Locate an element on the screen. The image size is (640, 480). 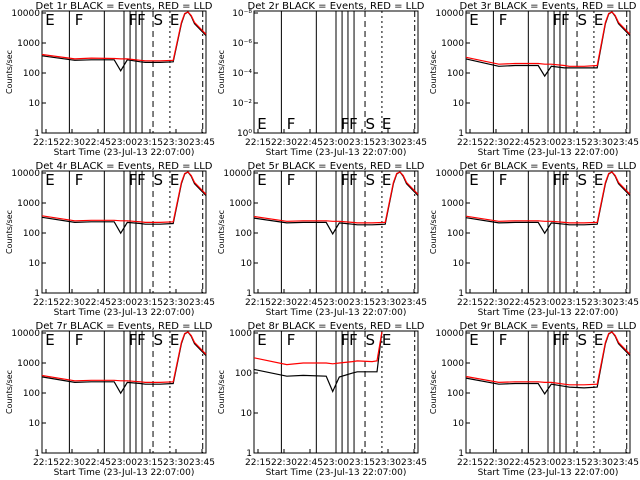
p2-ylabel: Counts/sec is located at coordinates (221, 72).